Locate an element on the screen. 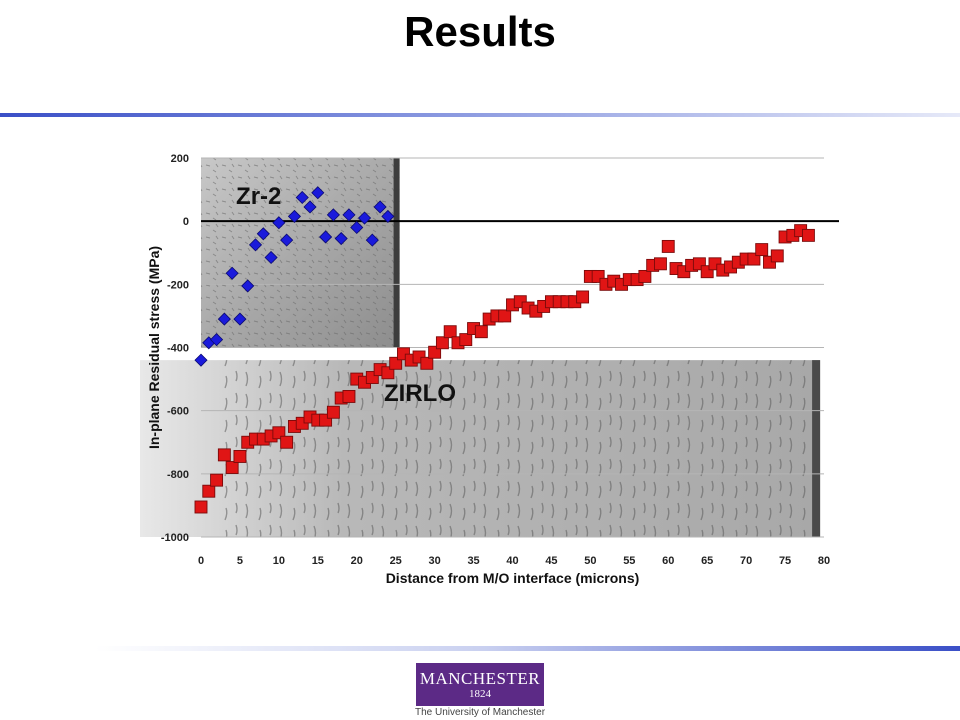 The height and width of the screenshot is (720, 960). logo-subtitle: The University of Manchester is located at coordinates (480, 712).